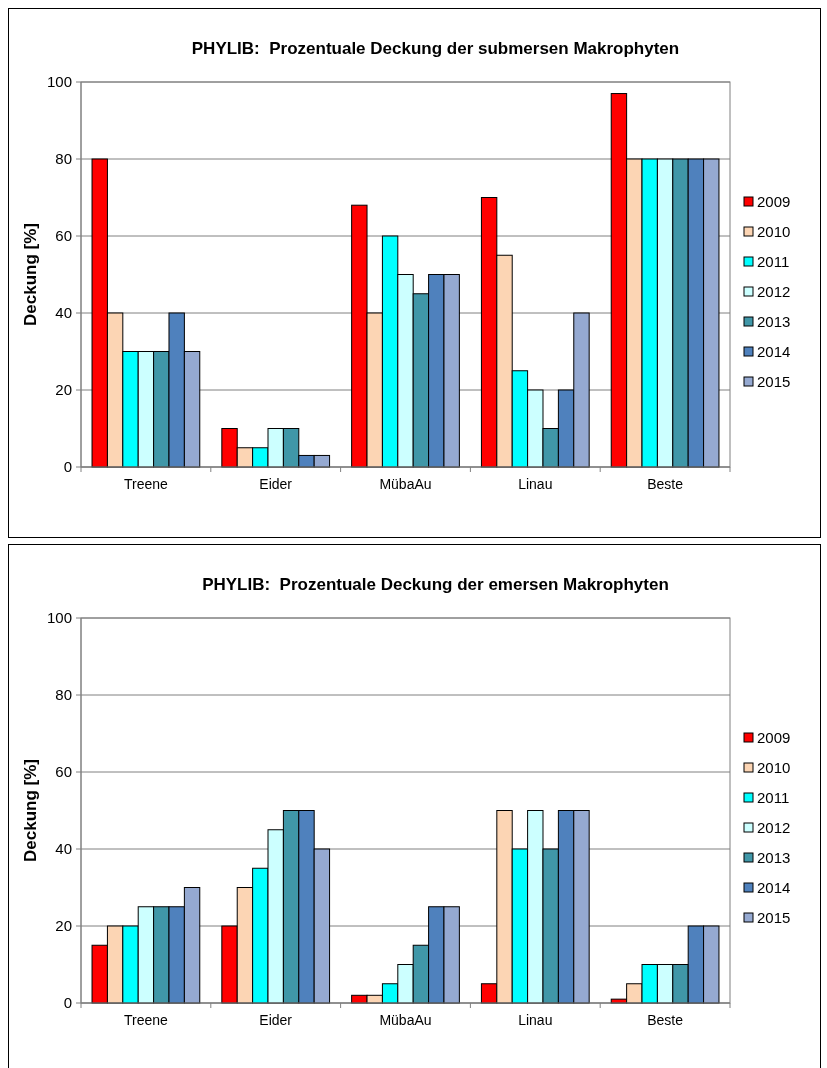 The height and width of the screenshot is (1068, 827). I want to click on chart-title: PHYLIB: Prozentuale Deckung der submersen Makrophyten, so click(435, 48).